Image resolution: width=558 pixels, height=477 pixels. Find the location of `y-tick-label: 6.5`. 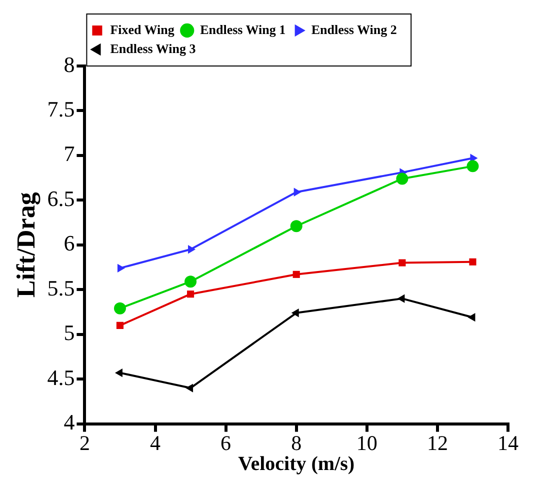

y-tick-label: 6.5 is located at coordinates (61, 198).